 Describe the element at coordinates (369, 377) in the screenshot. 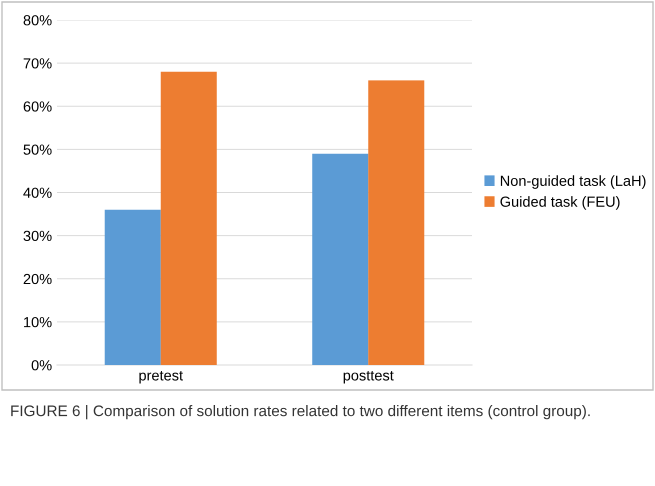

I see `x-tick-label: posttest` at that location.